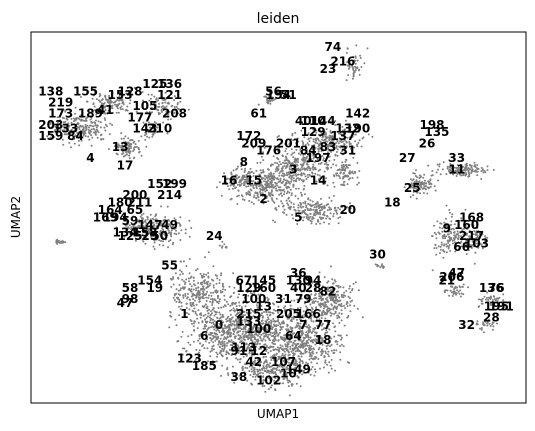 The height and width of the screenshot is (431, 535). Describe the element at coordinates (120, 147) in the screenshot. I see `cluster-label: 13` at that location.